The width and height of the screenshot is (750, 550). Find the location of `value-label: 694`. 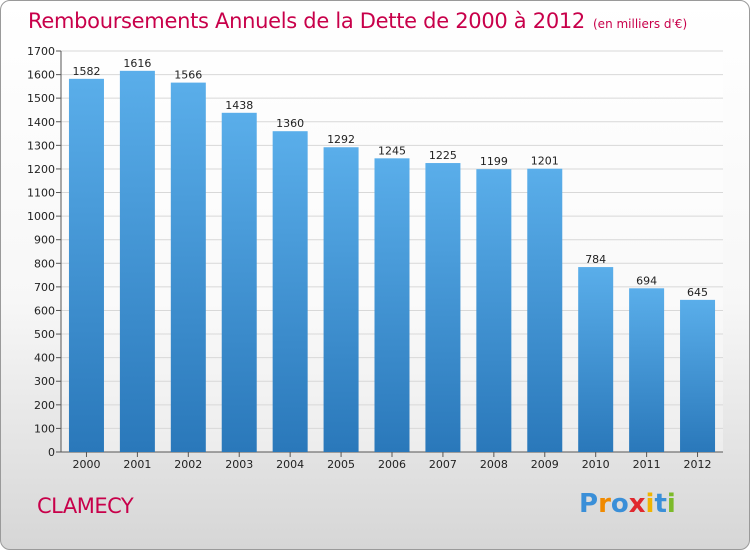

value-label: 694 is located at coordinates (646, 280).